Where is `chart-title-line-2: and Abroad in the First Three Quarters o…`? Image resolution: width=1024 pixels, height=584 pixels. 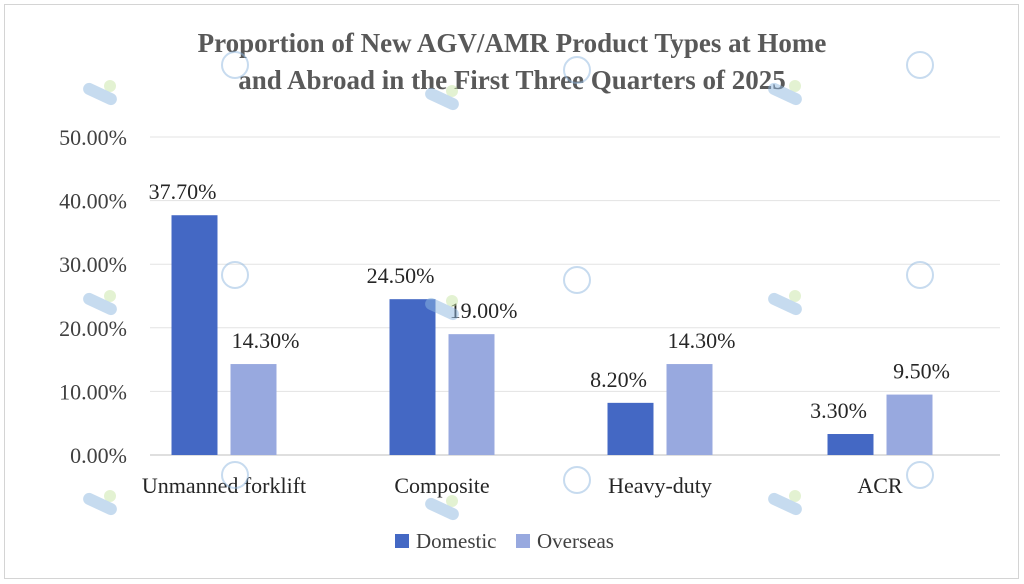
chart-title-line-2: and Abroad in the First Three Quarters o… is located at coordinates (512, 80).